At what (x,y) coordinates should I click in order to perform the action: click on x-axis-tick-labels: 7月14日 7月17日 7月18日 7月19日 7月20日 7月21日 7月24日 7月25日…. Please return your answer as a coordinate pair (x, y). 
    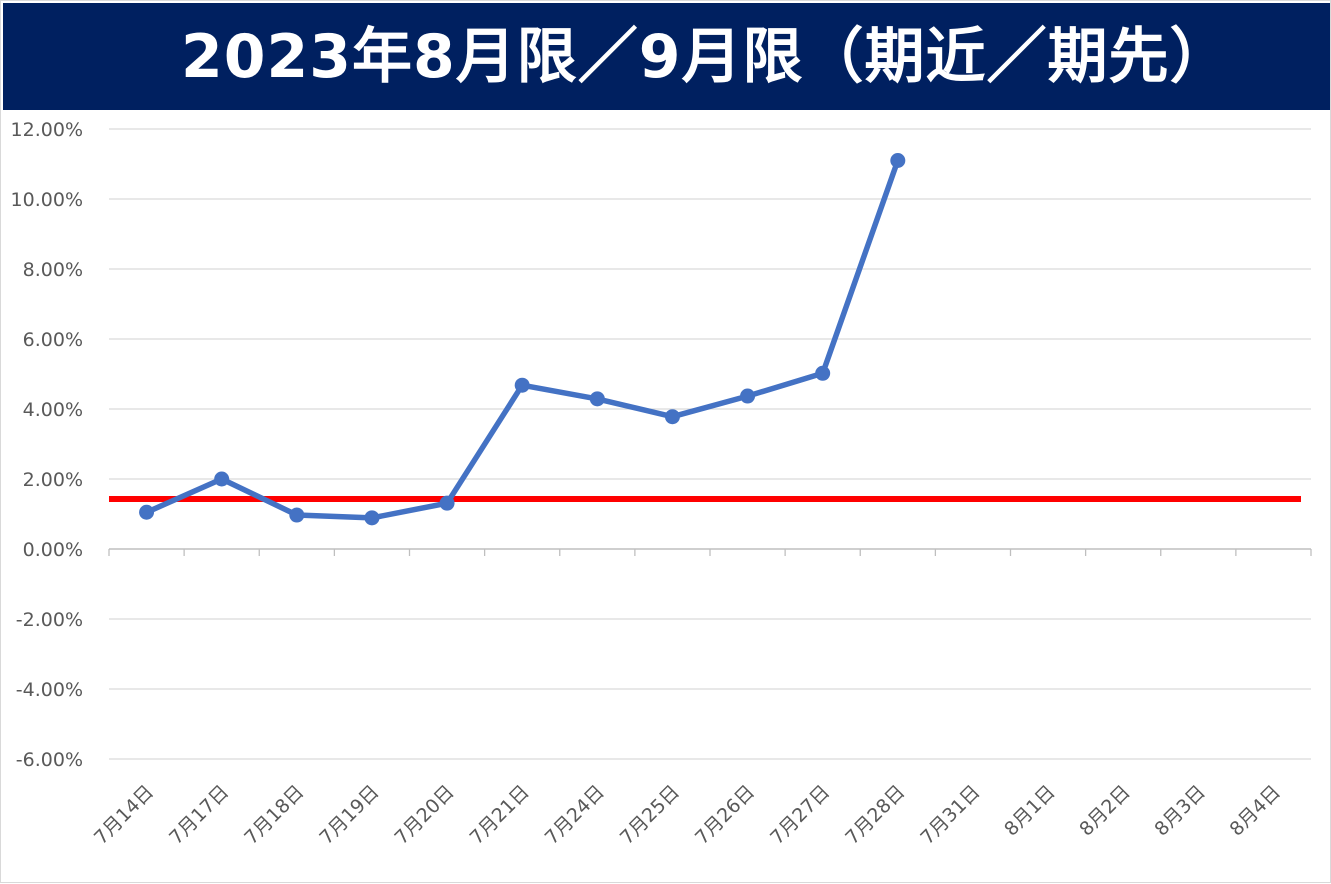
    Looking at the image, I should click on (687, 815).